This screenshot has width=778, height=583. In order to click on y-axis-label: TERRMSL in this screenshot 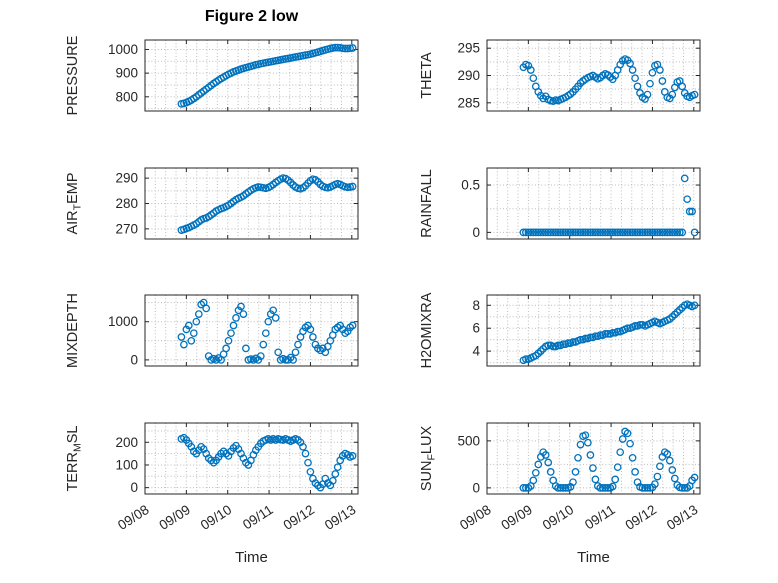, I will do `click(74, 459)`.